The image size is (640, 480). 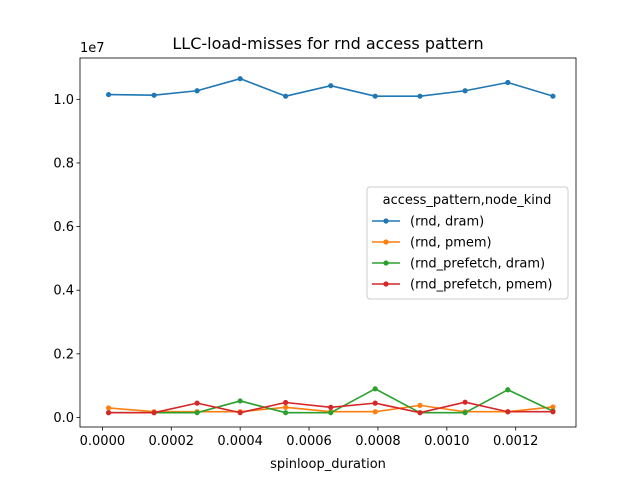 What do you see at coordinates (63, 418) in the screenshot?
I see `y-tick-label: 0.0` at bounding box center [63, 418].